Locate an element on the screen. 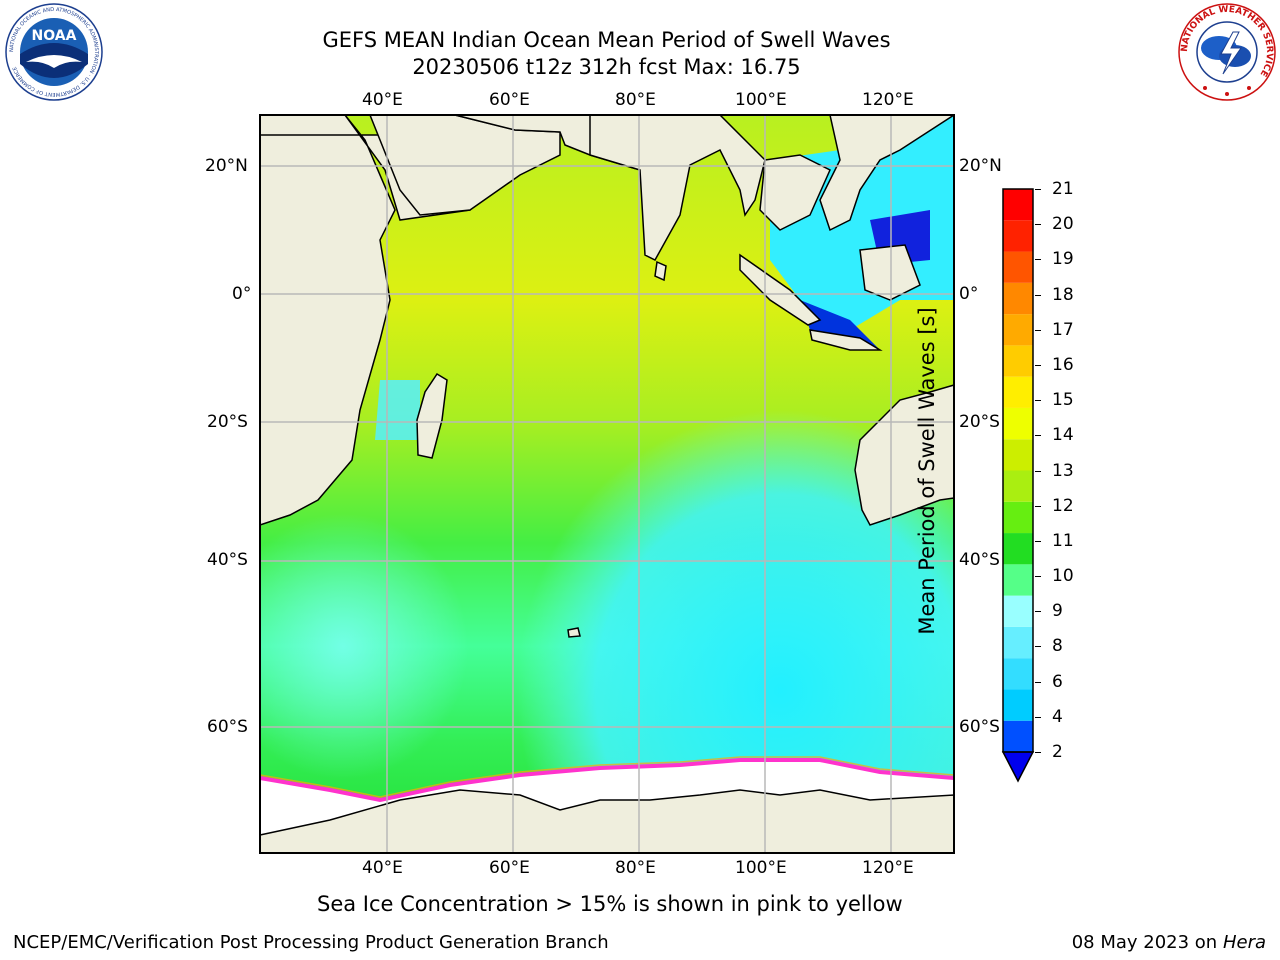 The width and height of the screenshot is (1280, 960). svg-text: NOAA is located at coordinates (54, 36).